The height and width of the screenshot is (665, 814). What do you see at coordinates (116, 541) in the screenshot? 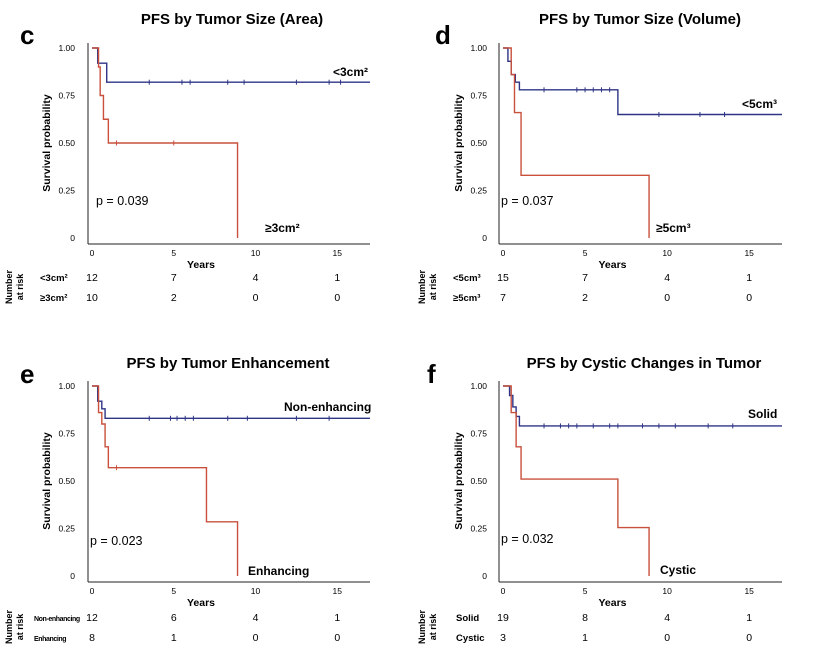
I see `p-value: p = 0.023` at bounding box center [116, 541].